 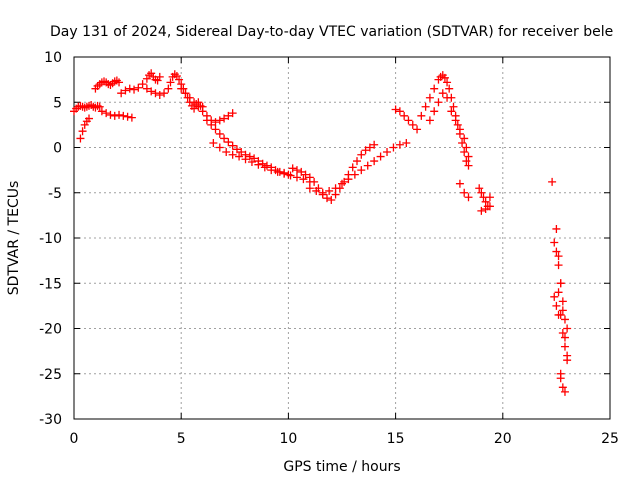 What do you see at coordinates (14, 238) in the screenshot?
I see `y-axis-label: SDTVAR / TECUs` at bounding box center [14, 238].